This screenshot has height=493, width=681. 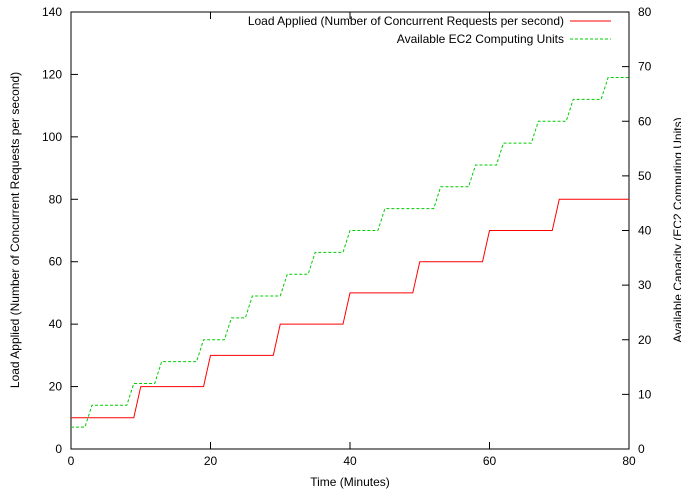 I want to click on left-tick-label: 120, so click(x=52, y=74).